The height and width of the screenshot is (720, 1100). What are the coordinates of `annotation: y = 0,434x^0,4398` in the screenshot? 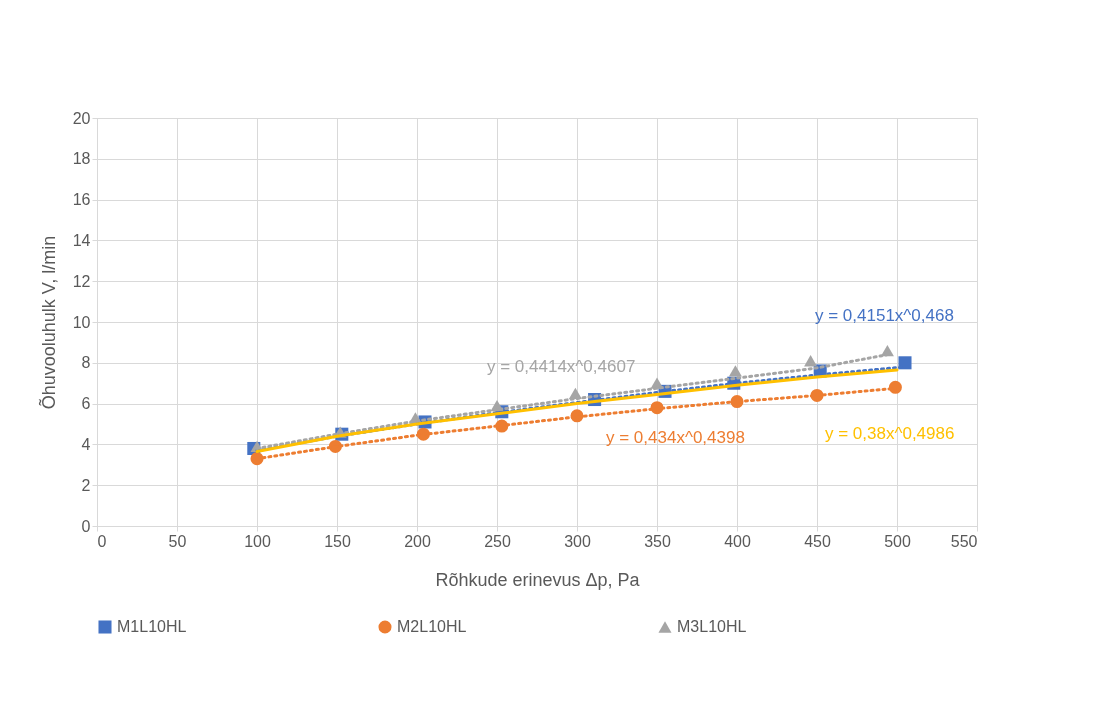 It's located at (675, 437).